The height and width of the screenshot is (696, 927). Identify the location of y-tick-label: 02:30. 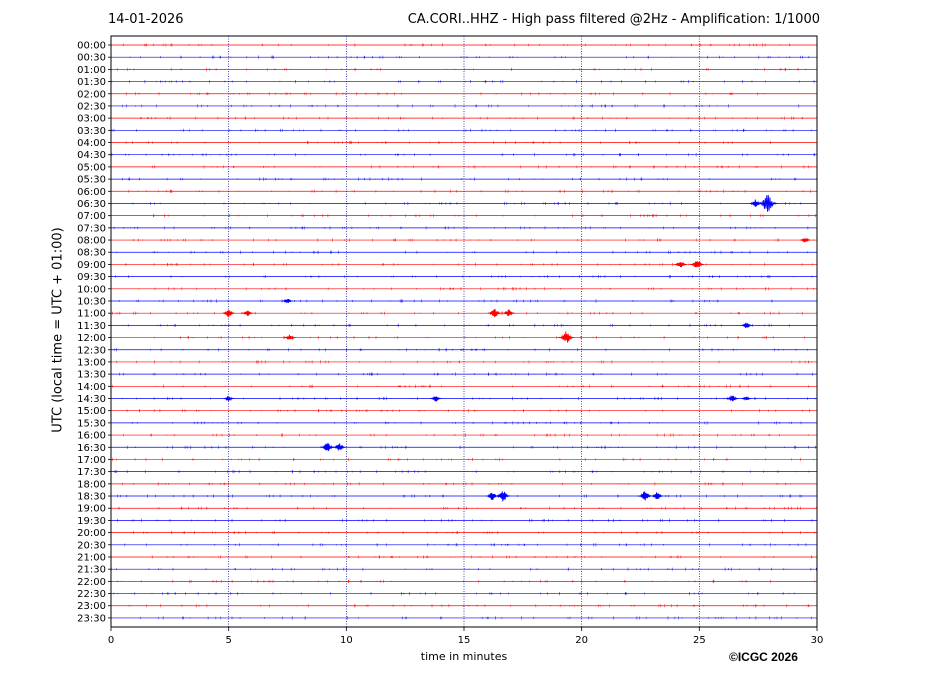
(91, 106).